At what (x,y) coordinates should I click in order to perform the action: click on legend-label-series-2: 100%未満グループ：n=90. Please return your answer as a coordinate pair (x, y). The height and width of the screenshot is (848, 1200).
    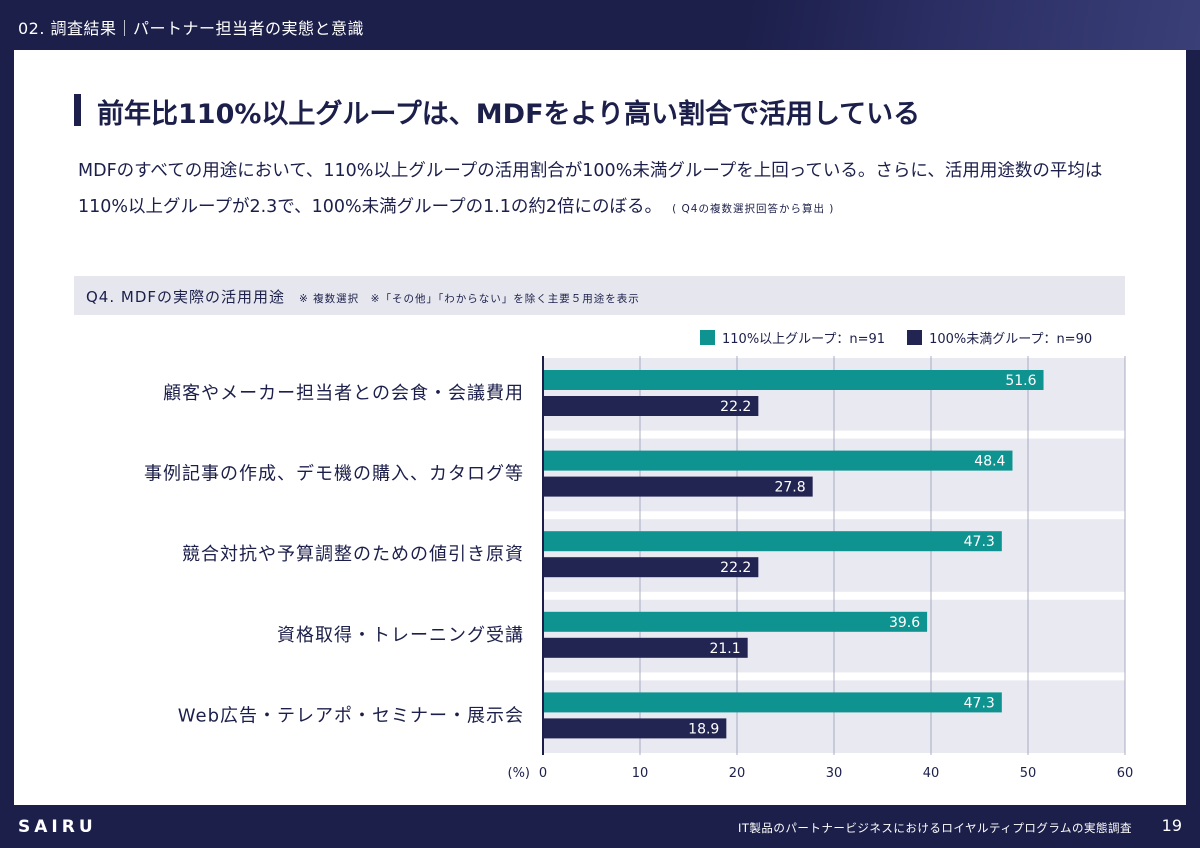
    Looking at the image, I should click on (1011, 339).